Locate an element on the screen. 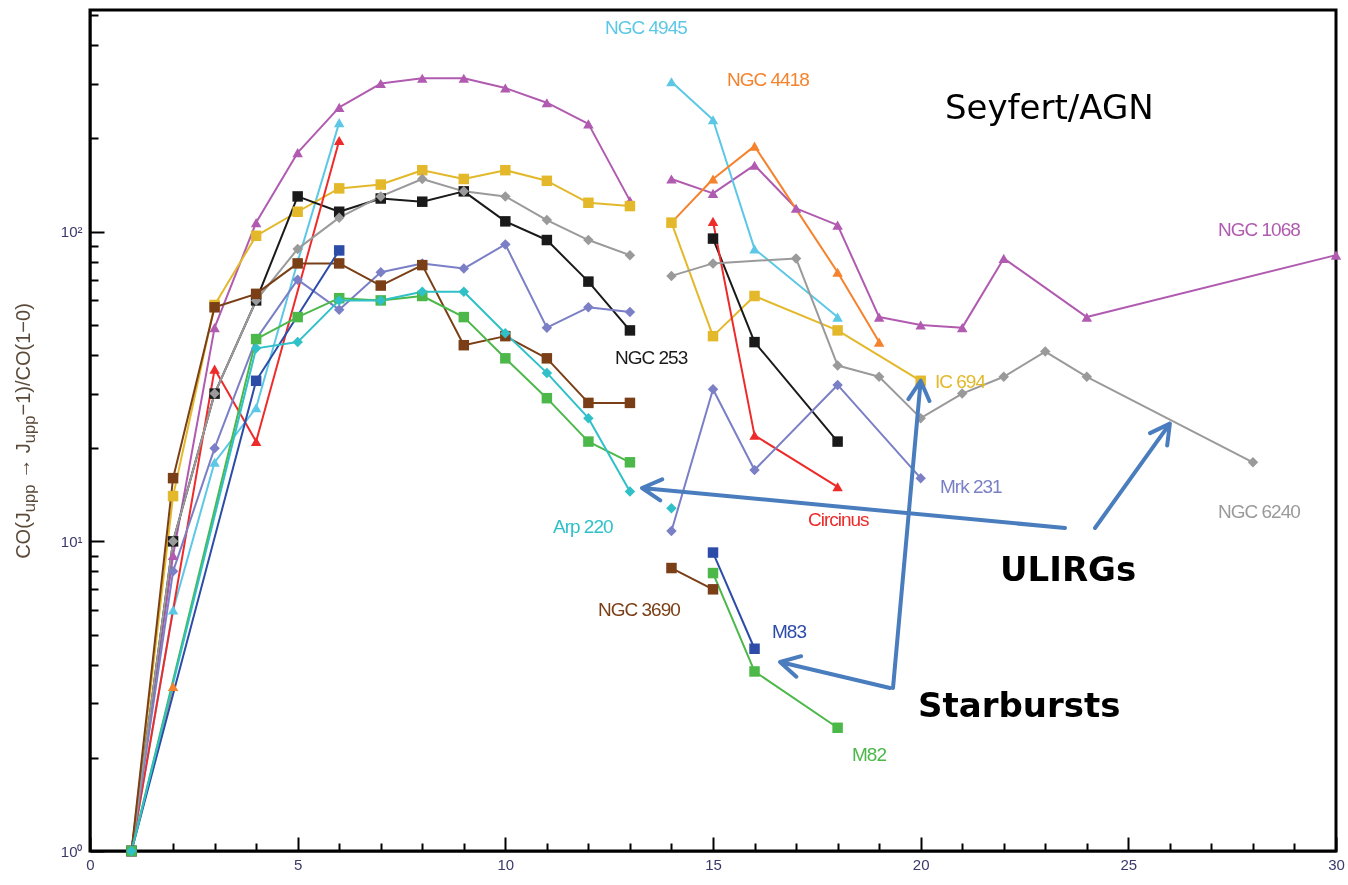  series-label: Mrk 231 is located at coordinates (971, 486).